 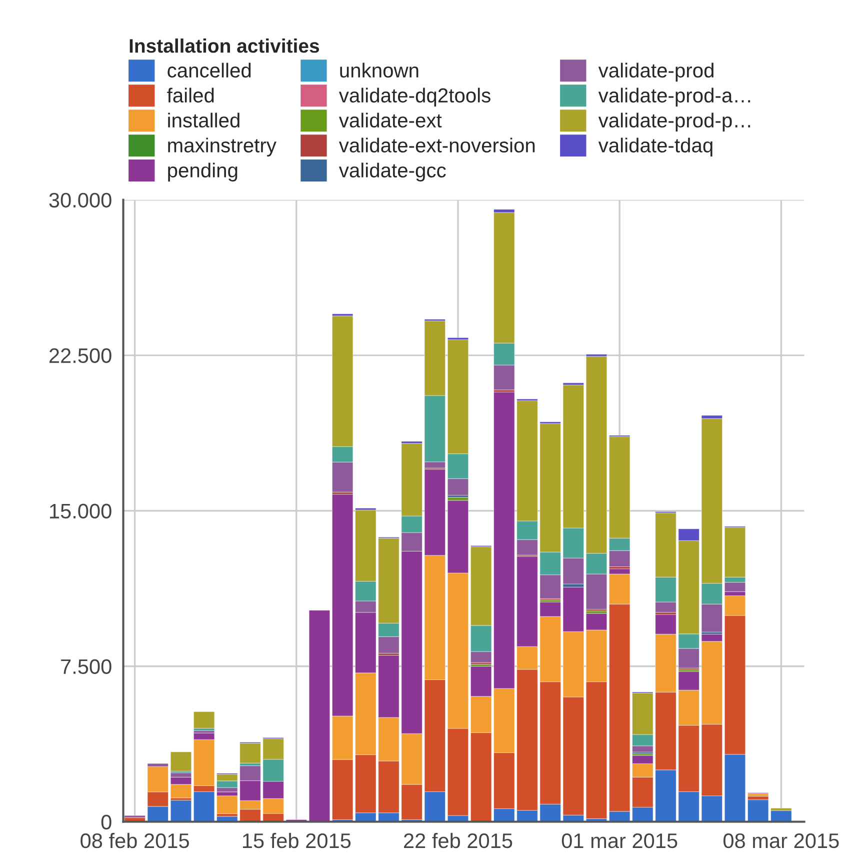 I want to click on y-tick-label: 0, so click(x=106, y=822).